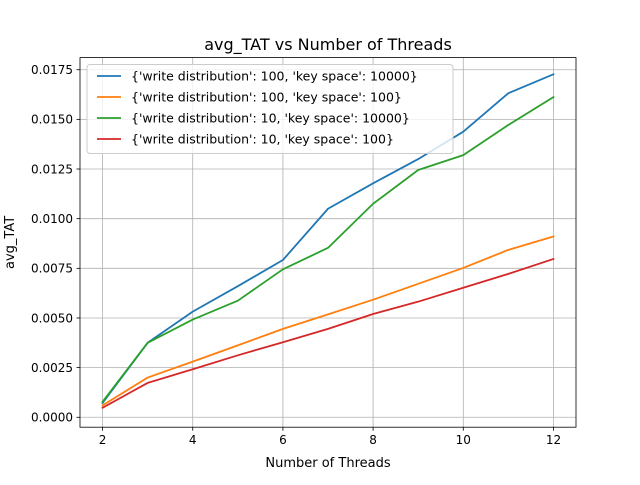 The image size is (640, 485). I want to click on x-tick-label: 6, so click(283, 440).